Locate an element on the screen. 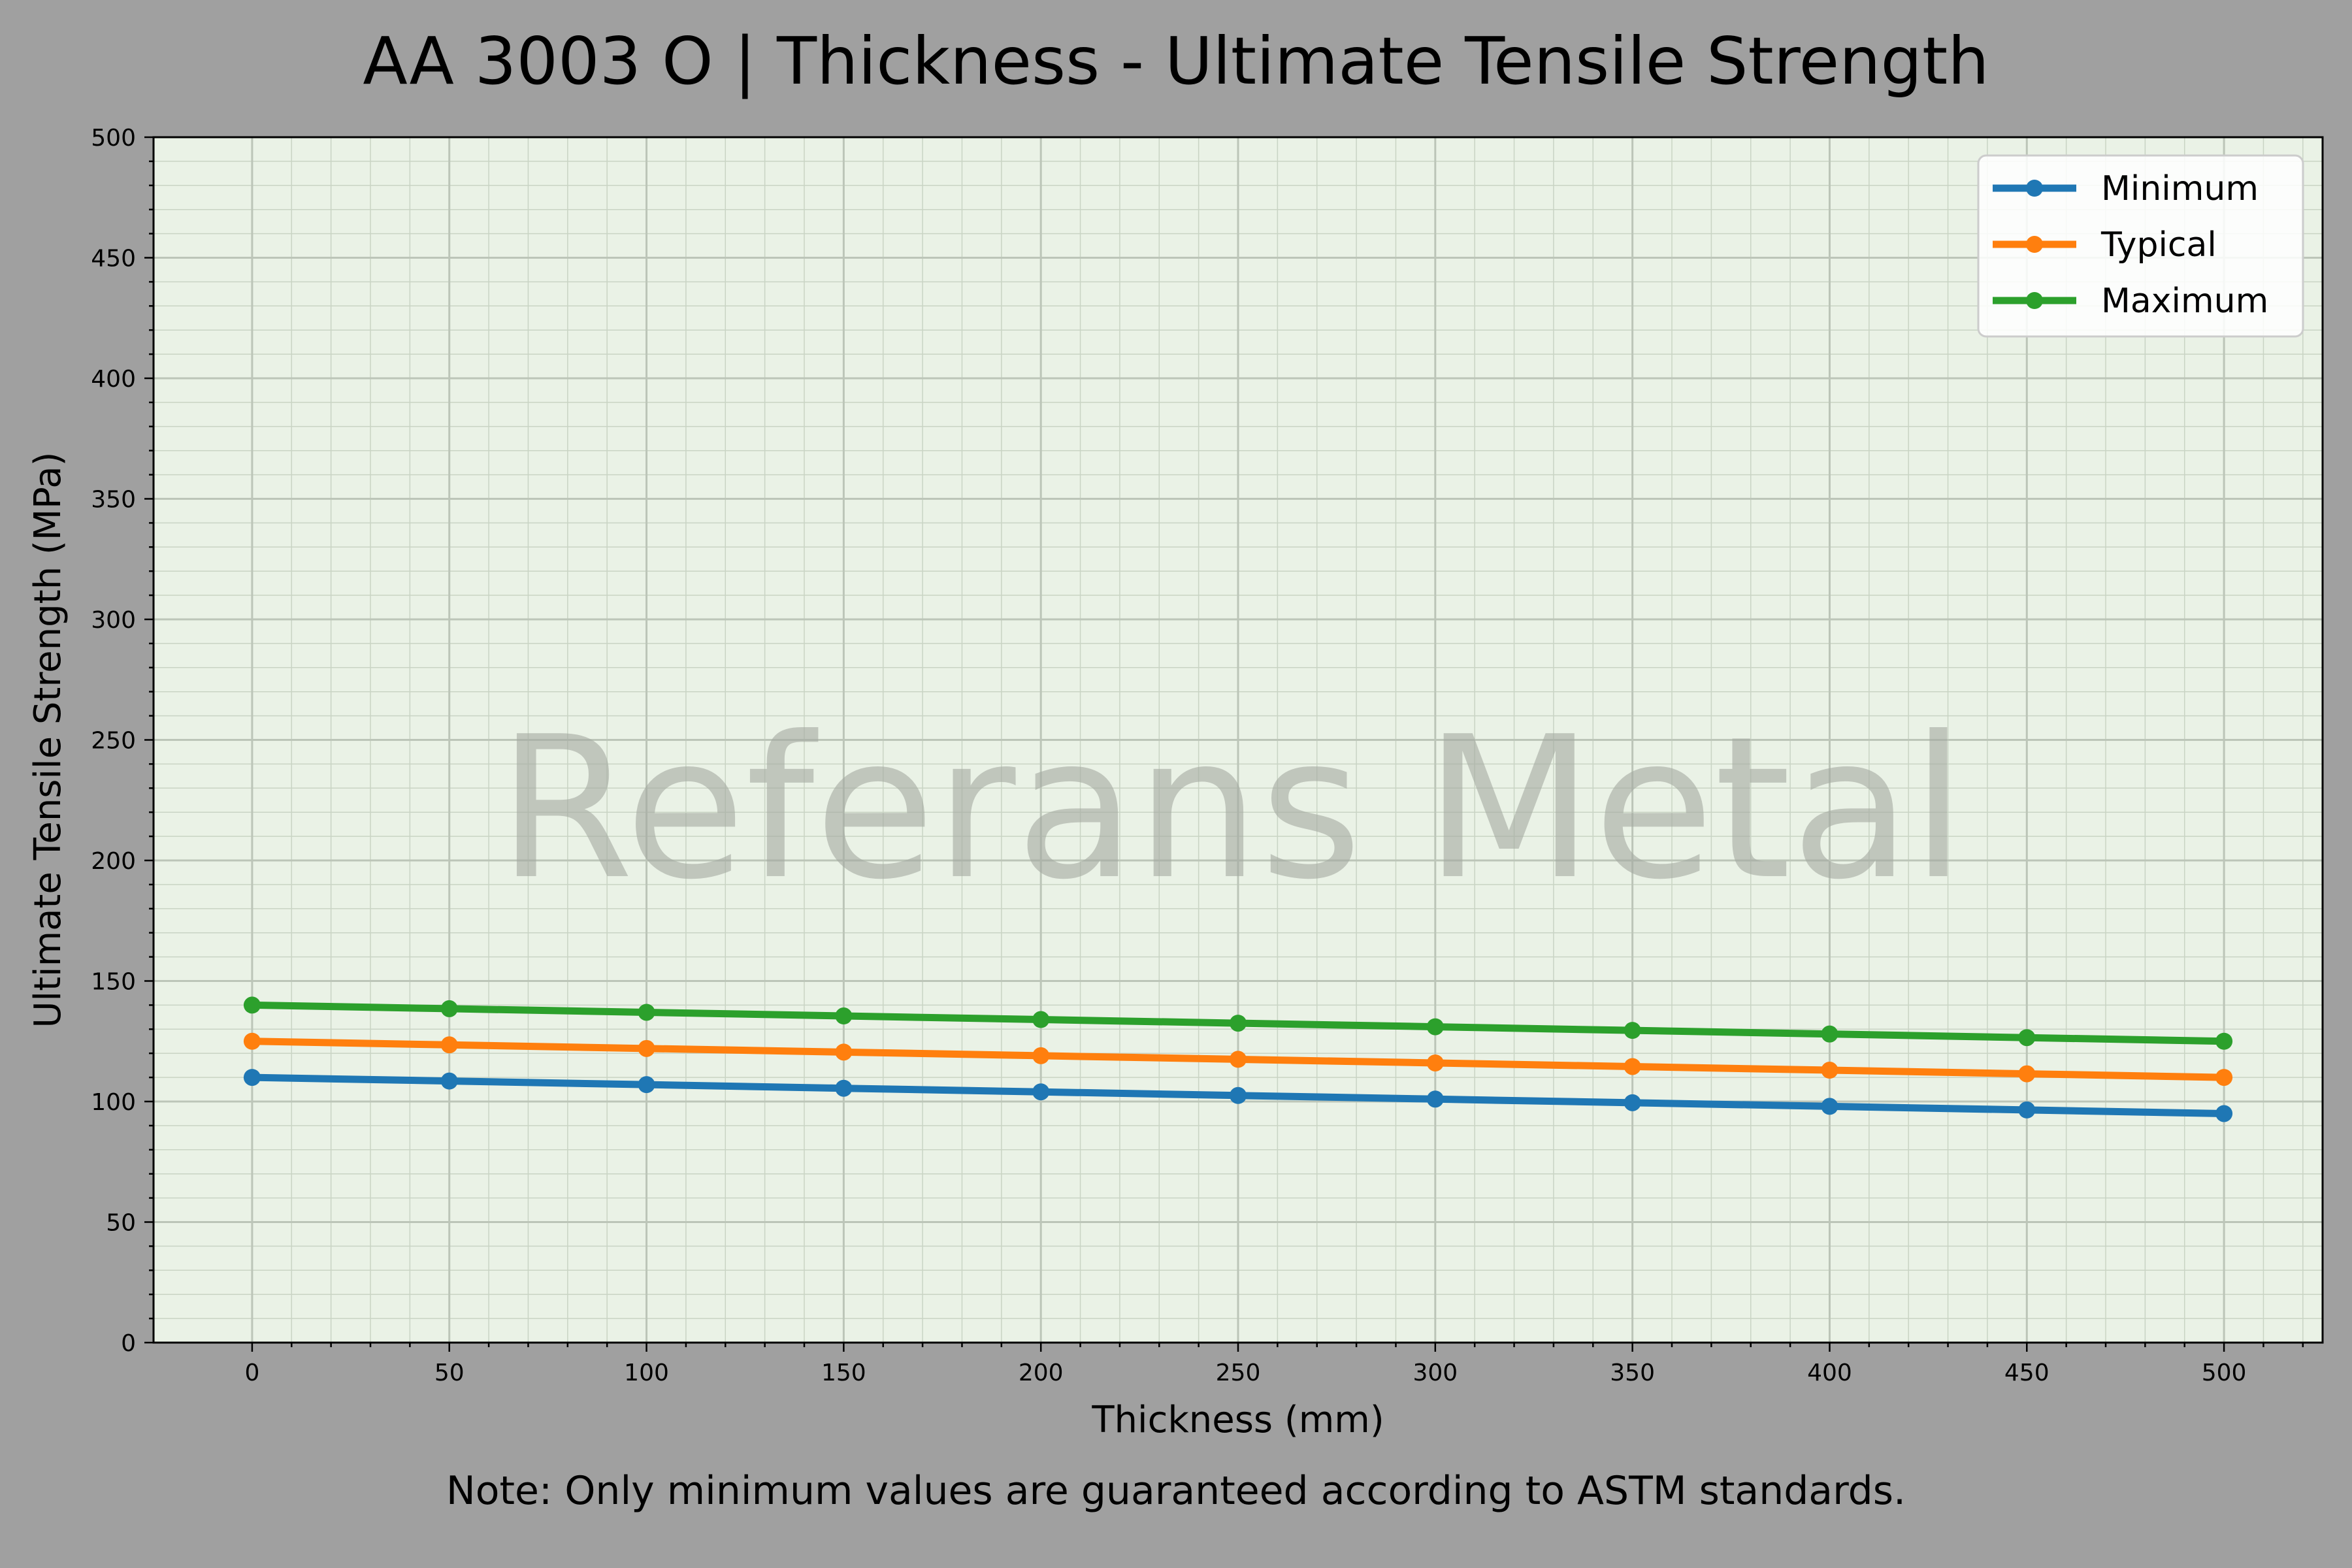 Image resolution: width=2352 pixels, height=1568 pixels. y-tick-label: 100 is located at coordinates (113, 1102).